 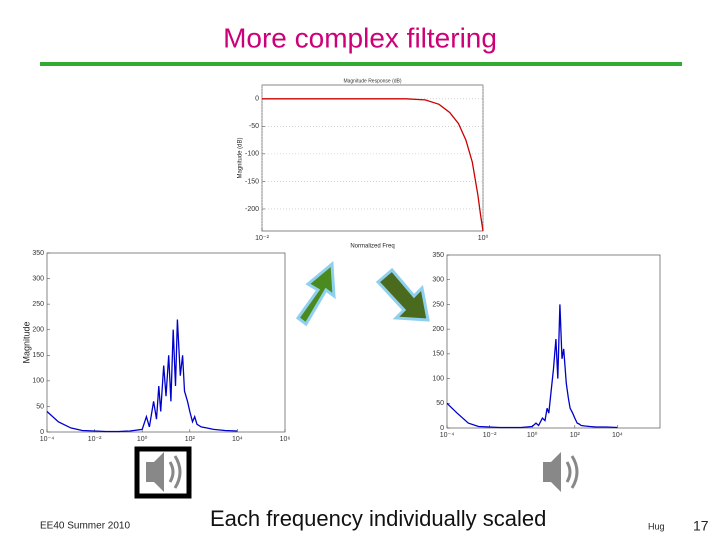 What do you see at coordinates (252, 181) in the screenshot?
I see `y-tick-label: -150` at bounding box center [252, 181].